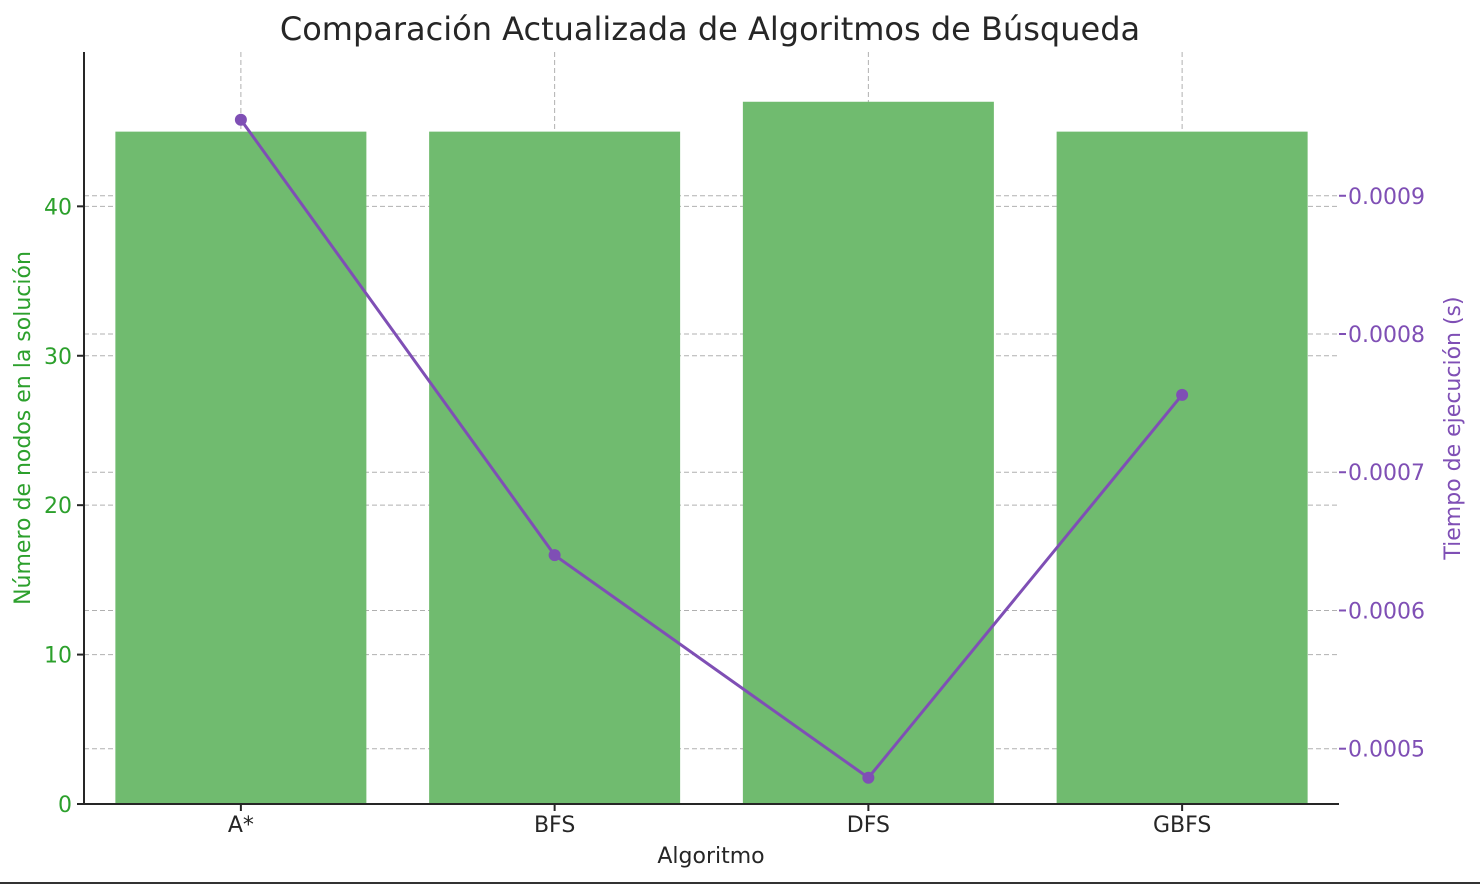 The width and height of the screenshot is (1480, 884). What do you see at coordinates (58, 506) in the screenshot?
I see `left-tick-label: 20` at bounding box center [58, 506].